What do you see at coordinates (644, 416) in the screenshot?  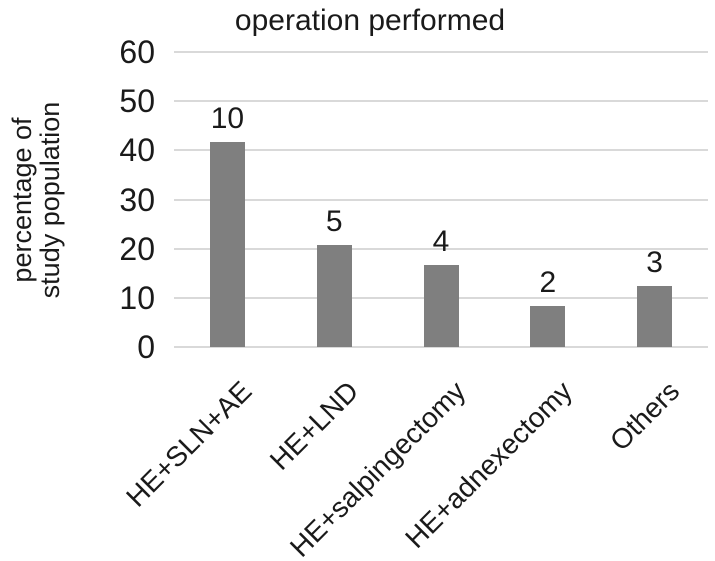 I see `x-tick-label-5: Others` at bounding box center [644, 416].